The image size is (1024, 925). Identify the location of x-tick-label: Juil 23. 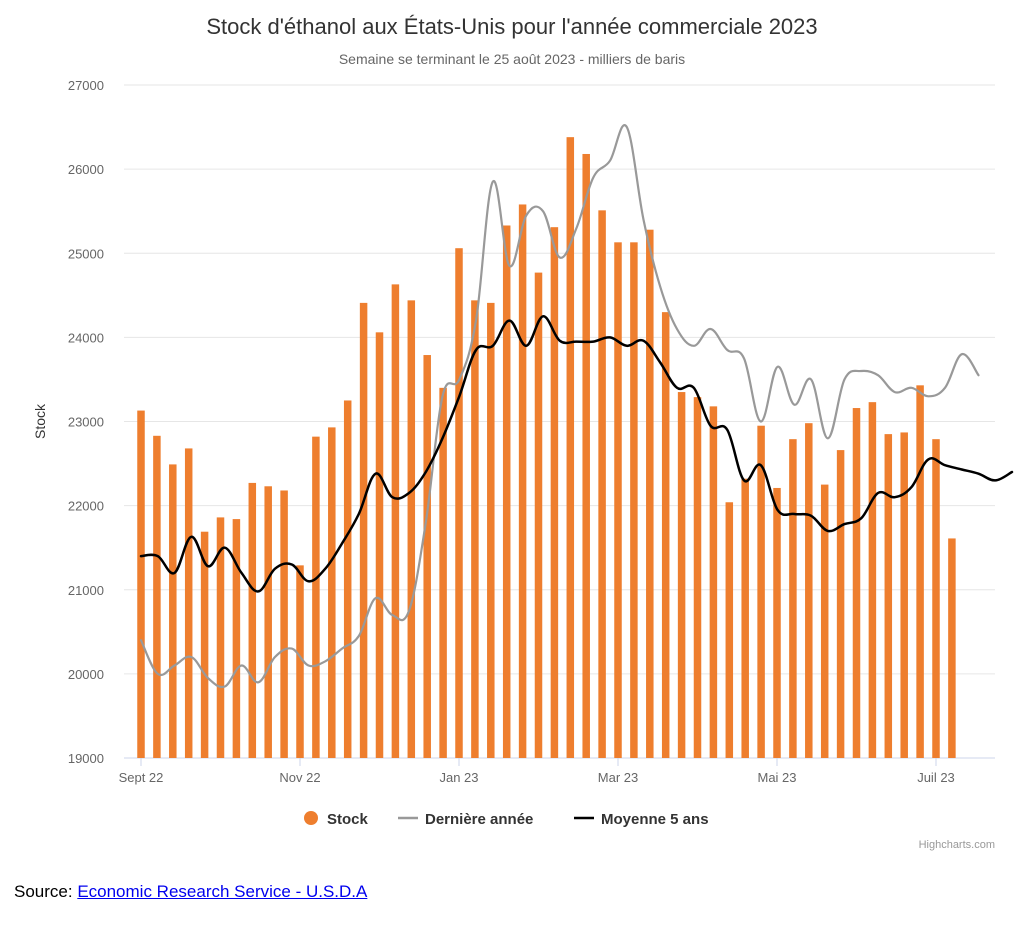
(936, 777).